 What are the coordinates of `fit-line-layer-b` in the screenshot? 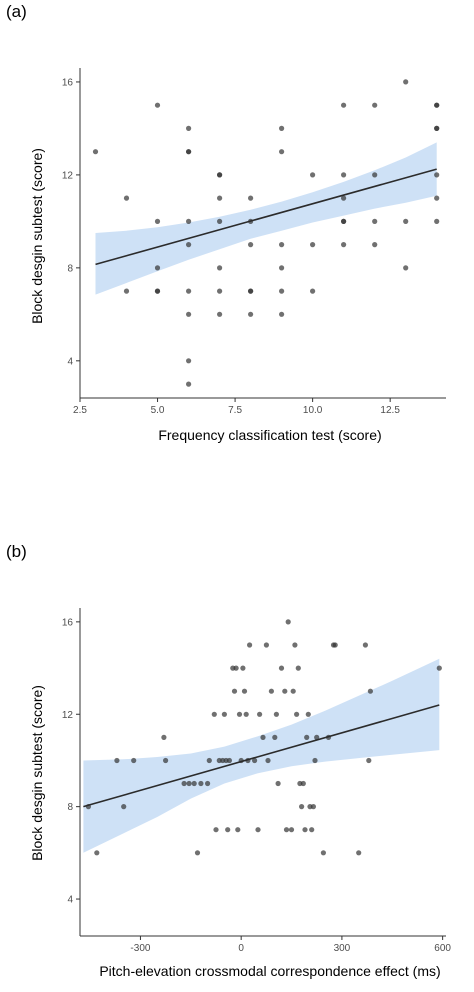 It's located at (261, 756).